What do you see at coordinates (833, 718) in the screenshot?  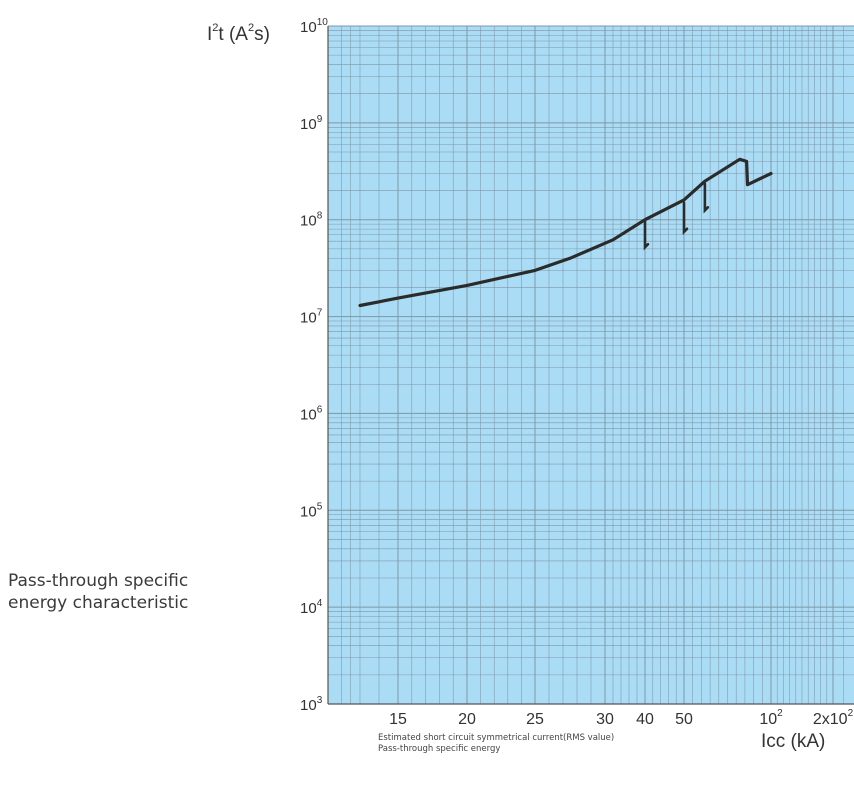 I see `x-tick-label: 2x10²` at bounding box center [833, 718].